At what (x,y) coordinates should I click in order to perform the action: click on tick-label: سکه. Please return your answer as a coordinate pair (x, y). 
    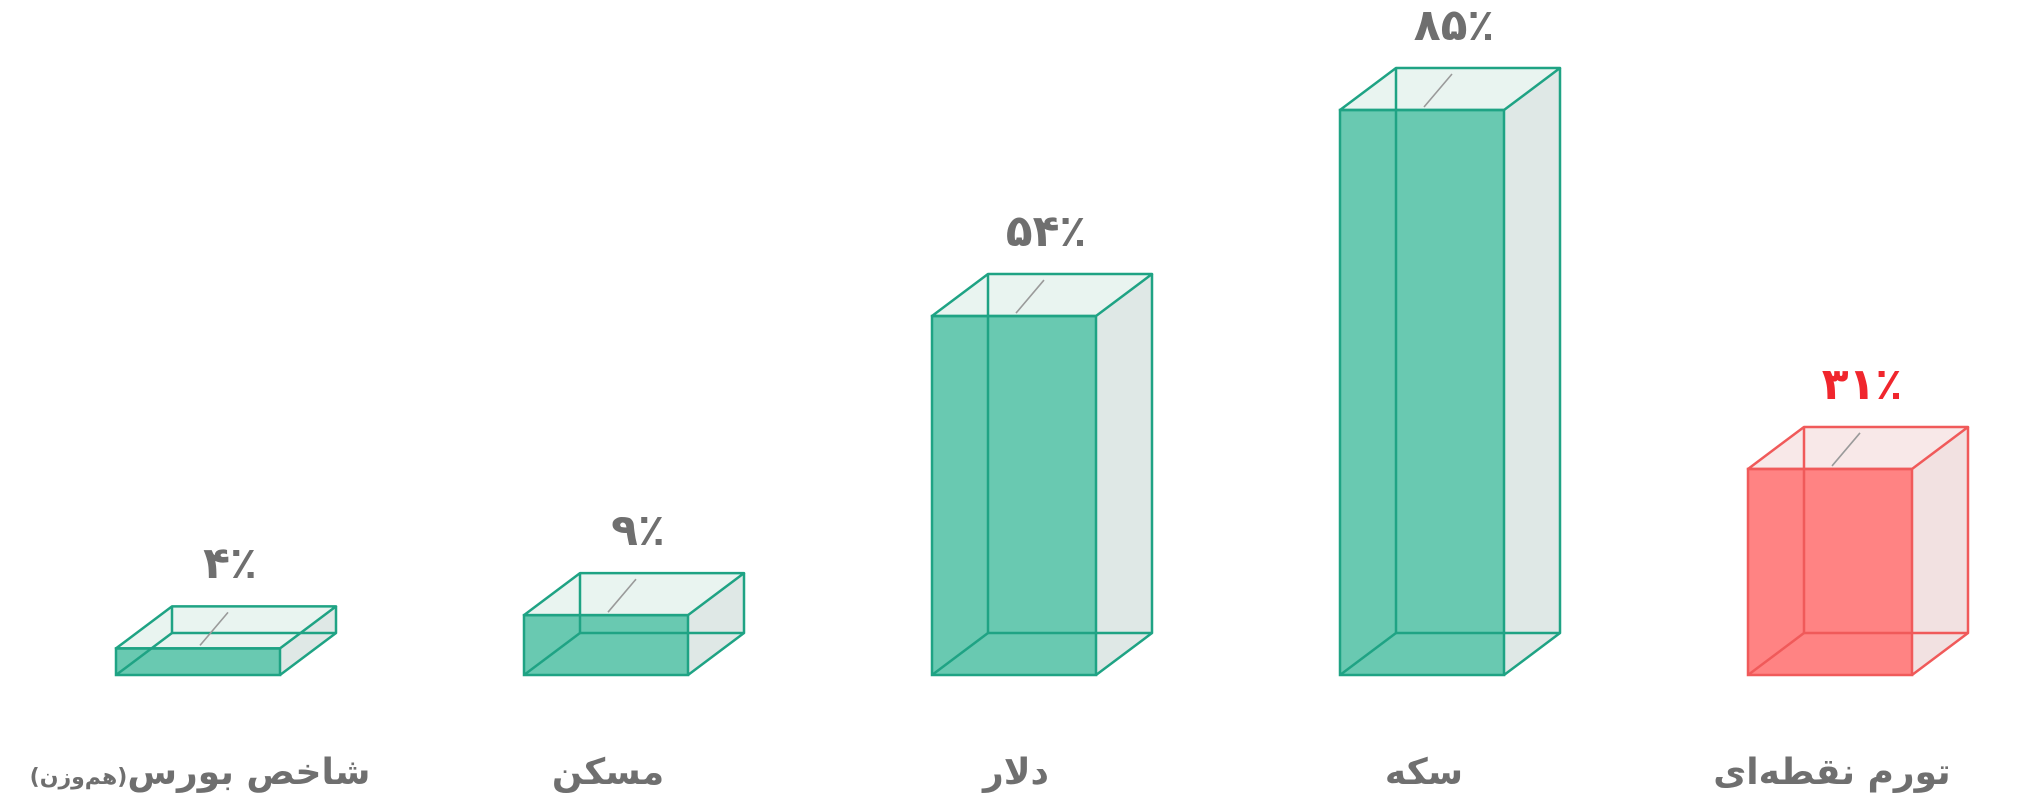
    Looking at the image, I should click on (1424, 772).